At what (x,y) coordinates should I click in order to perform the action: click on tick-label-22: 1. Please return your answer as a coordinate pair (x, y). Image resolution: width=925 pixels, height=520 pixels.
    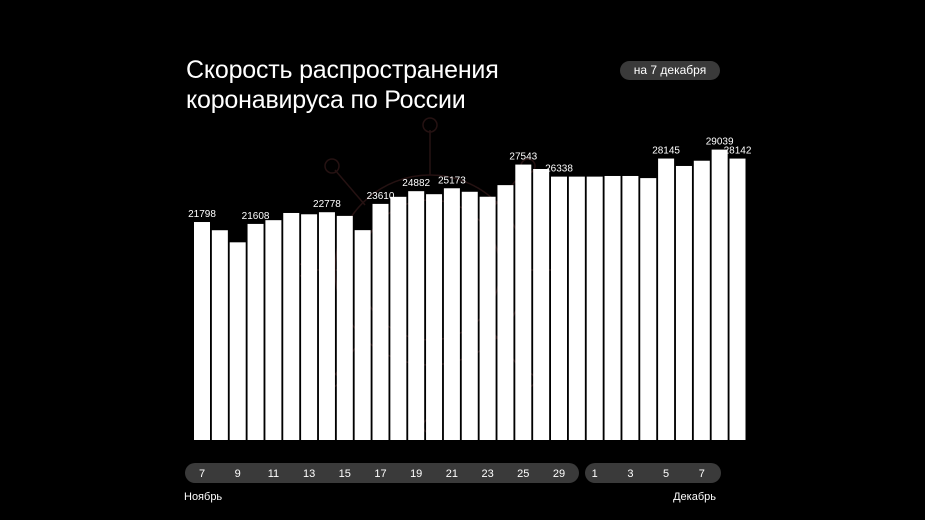
    Looking at the image, I should click on (595, 474).